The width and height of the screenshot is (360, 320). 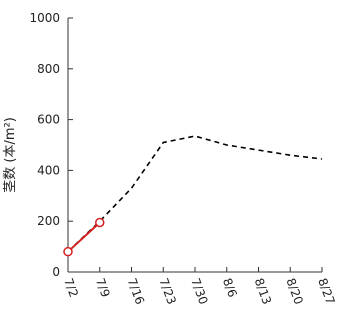 What do you see at coordinates (71, 287) in the screenshot?
I see `x-tick-label: 7/2` at bounding box center [71, 287].